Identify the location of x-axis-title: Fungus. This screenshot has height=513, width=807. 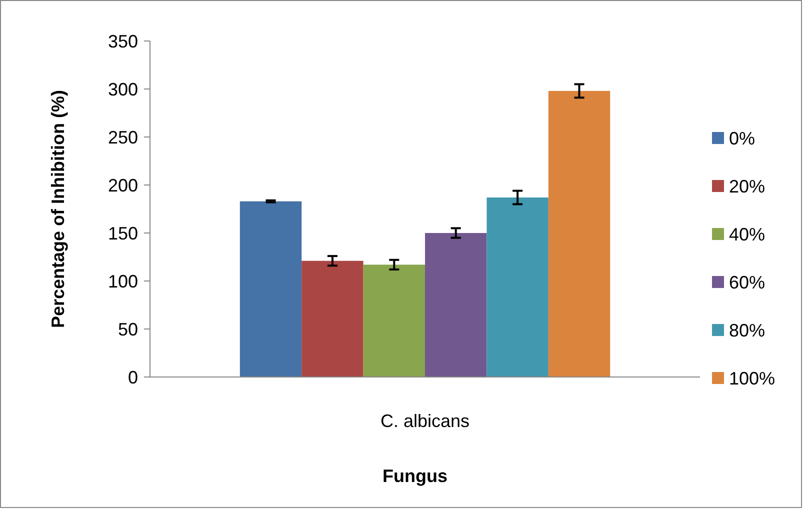
(415, 476).